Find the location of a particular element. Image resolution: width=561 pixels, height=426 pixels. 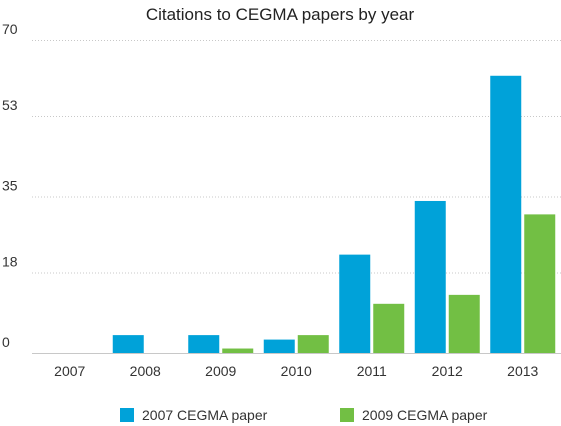

y-tick-label: 70 is located at coordinates (10, 29).